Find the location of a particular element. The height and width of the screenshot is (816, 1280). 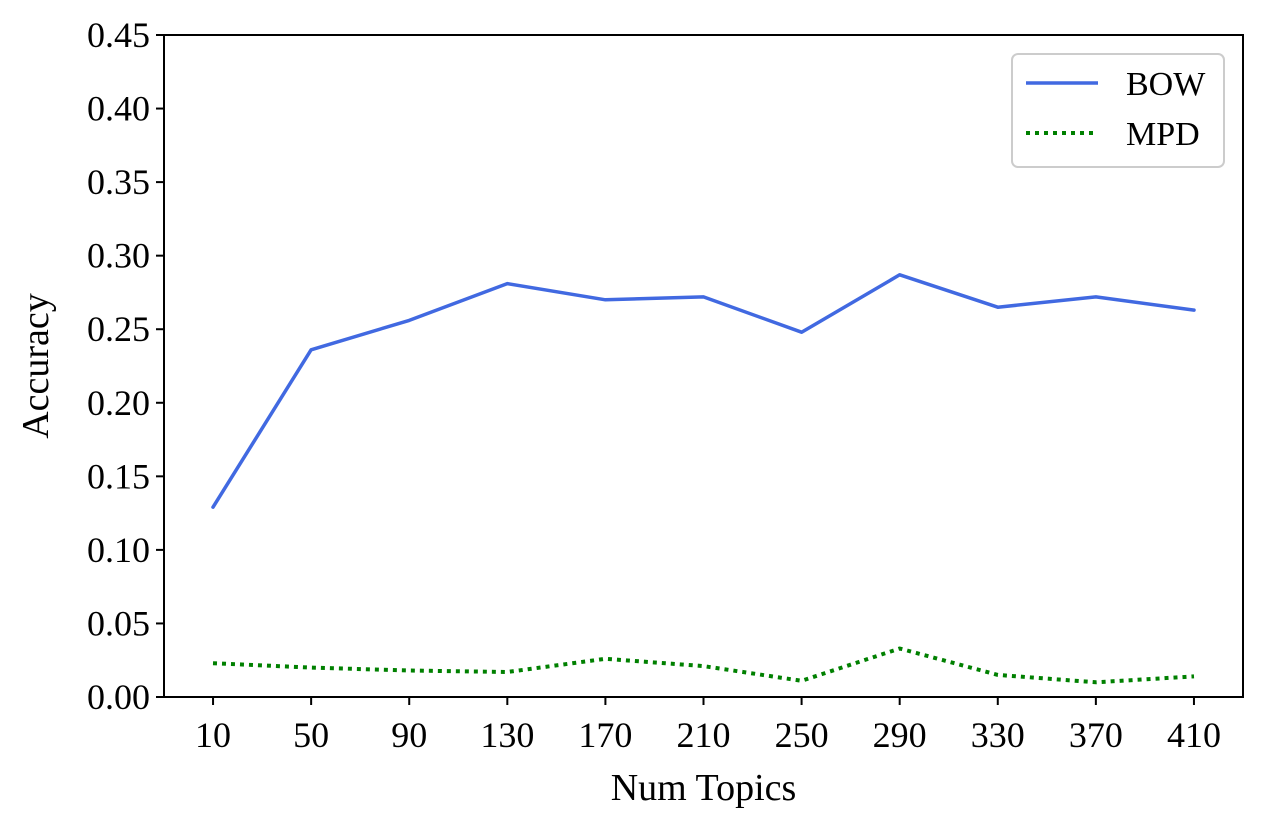

y-tick-label: 0.00 is located at coordinates (118, 697).